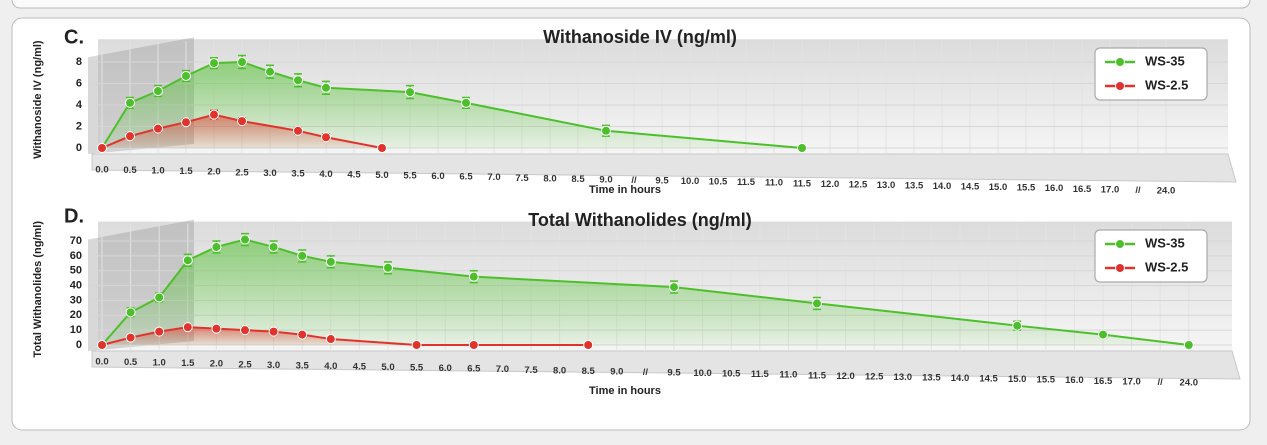 This screenshot has height=445, width=1267. I want to click on y-axis-label: Total Withanolides (ng/ml), so click(38, 289).